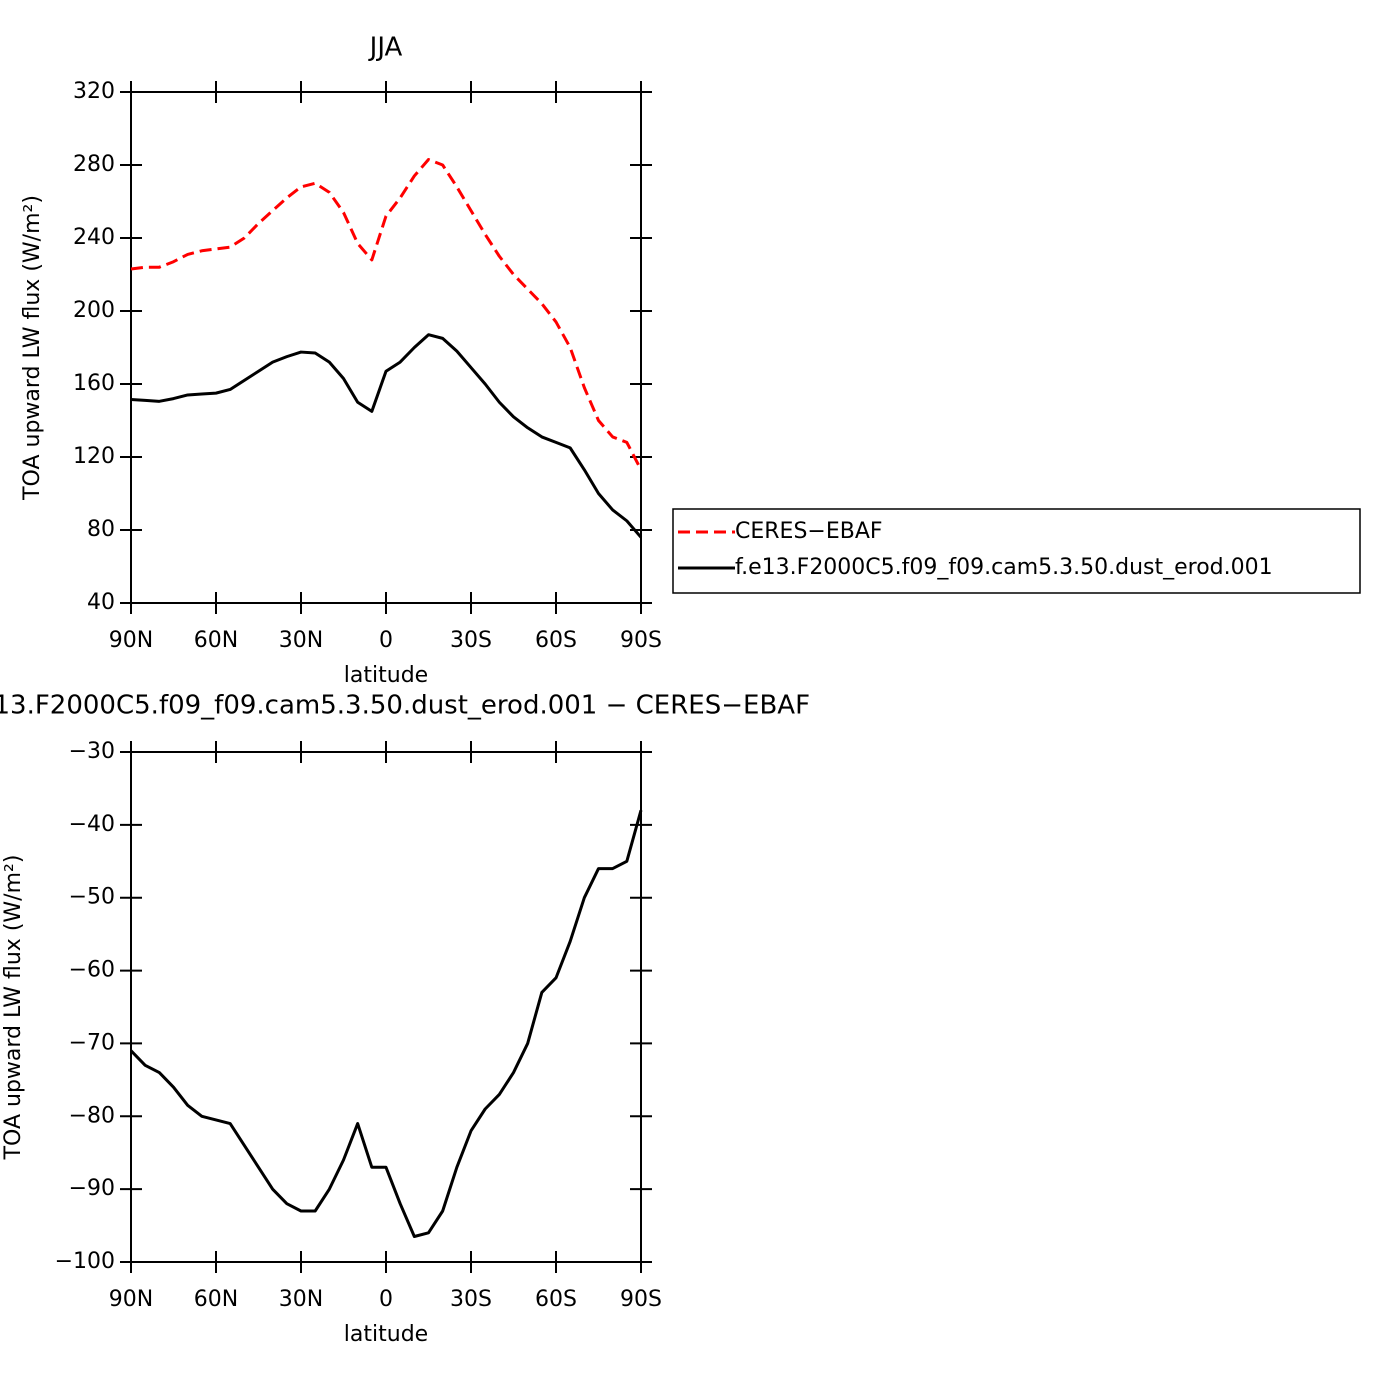 The image size is (1380, 1380). I want to click on y-tick-label: −80, so click(92, 1115).